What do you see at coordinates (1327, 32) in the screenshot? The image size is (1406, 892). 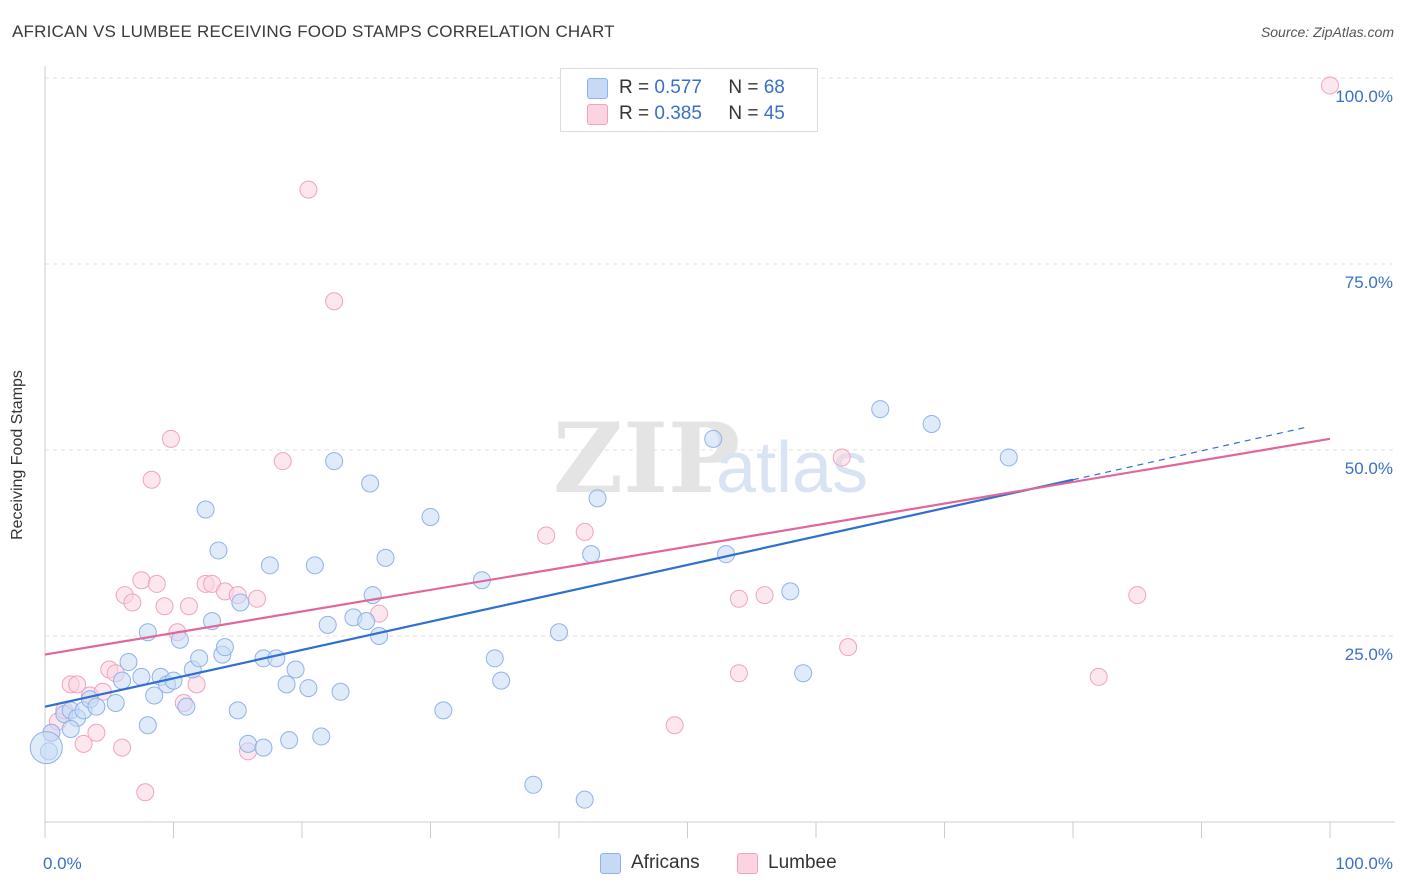 I see `source-note: Source: ZipAtlas.com` at bounding box center [1327, 32].